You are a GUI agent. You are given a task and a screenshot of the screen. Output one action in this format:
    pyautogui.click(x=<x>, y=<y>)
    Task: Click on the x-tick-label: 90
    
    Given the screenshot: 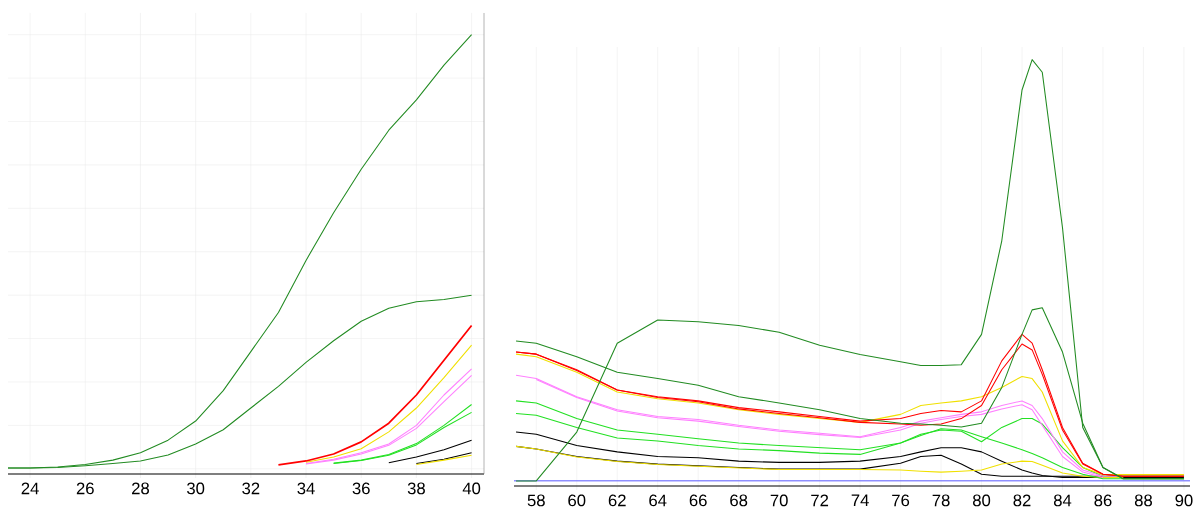 What is the action you would take?
    pyautogui.click(x=1184, y=500)
    